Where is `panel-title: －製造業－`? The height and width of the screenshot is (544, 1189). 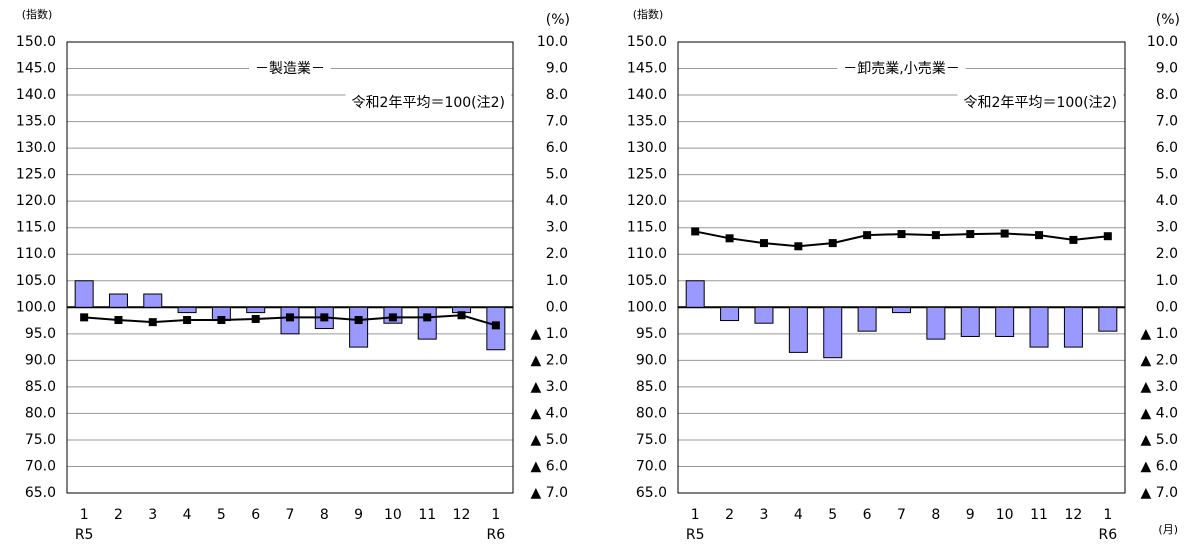 panel-title: －製造業－ is located at coordinates (290, 69).